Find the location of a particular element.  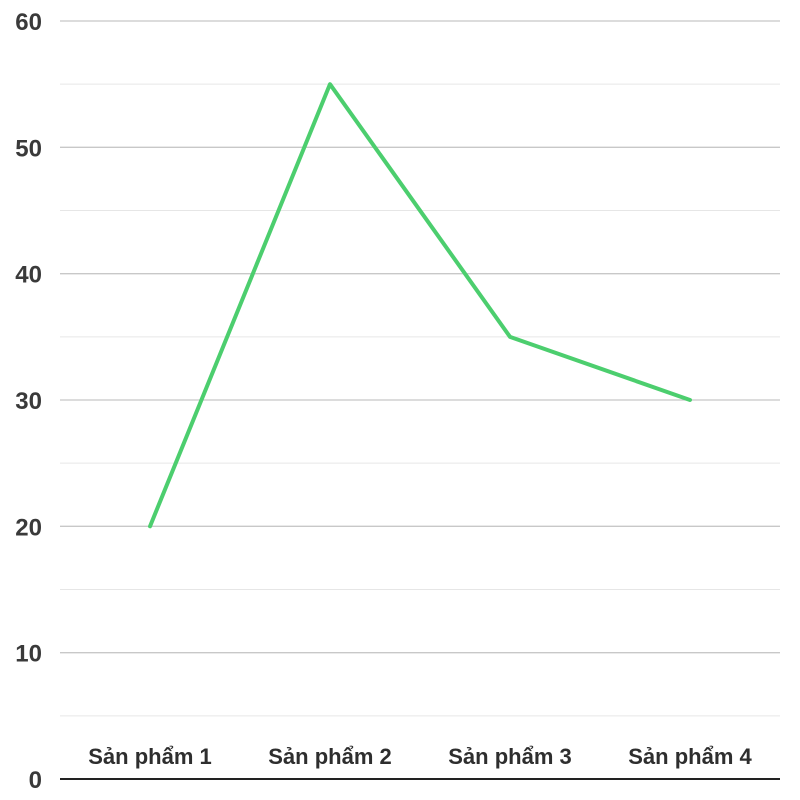

y-tick-label: 40 is located at coordinates (28, 275).